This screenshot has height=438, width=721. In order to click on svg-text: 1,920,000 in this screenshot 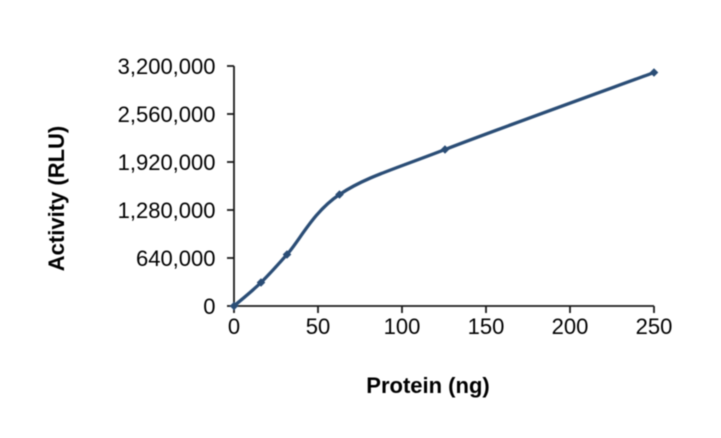, I will do `click(167, 162)`.